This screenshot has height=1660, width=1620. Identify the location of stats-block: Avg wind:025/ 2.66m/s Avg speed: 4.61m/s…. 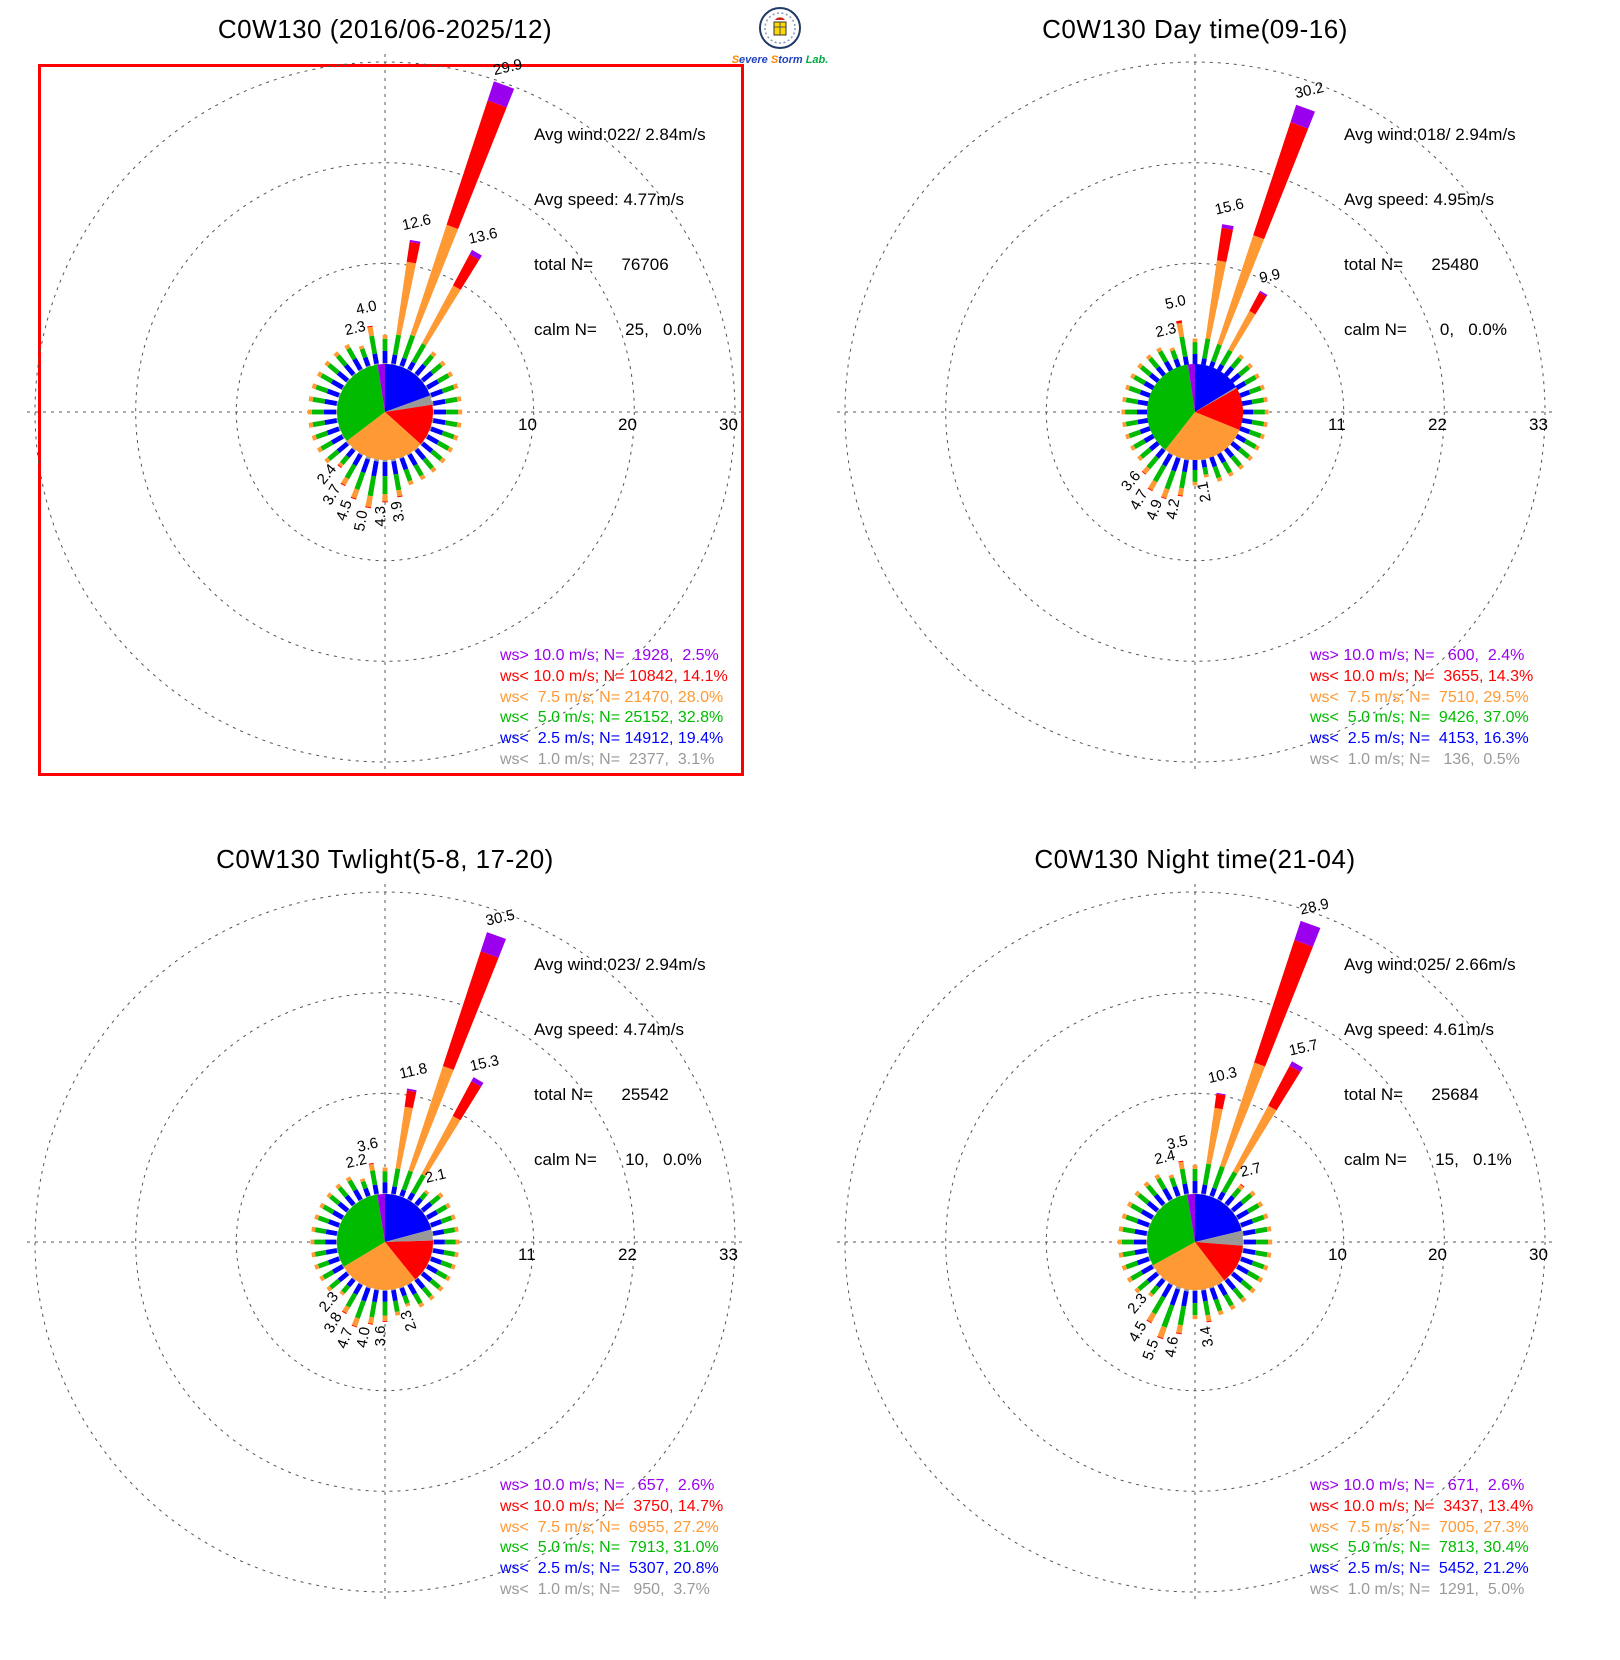
(1430, 1062).